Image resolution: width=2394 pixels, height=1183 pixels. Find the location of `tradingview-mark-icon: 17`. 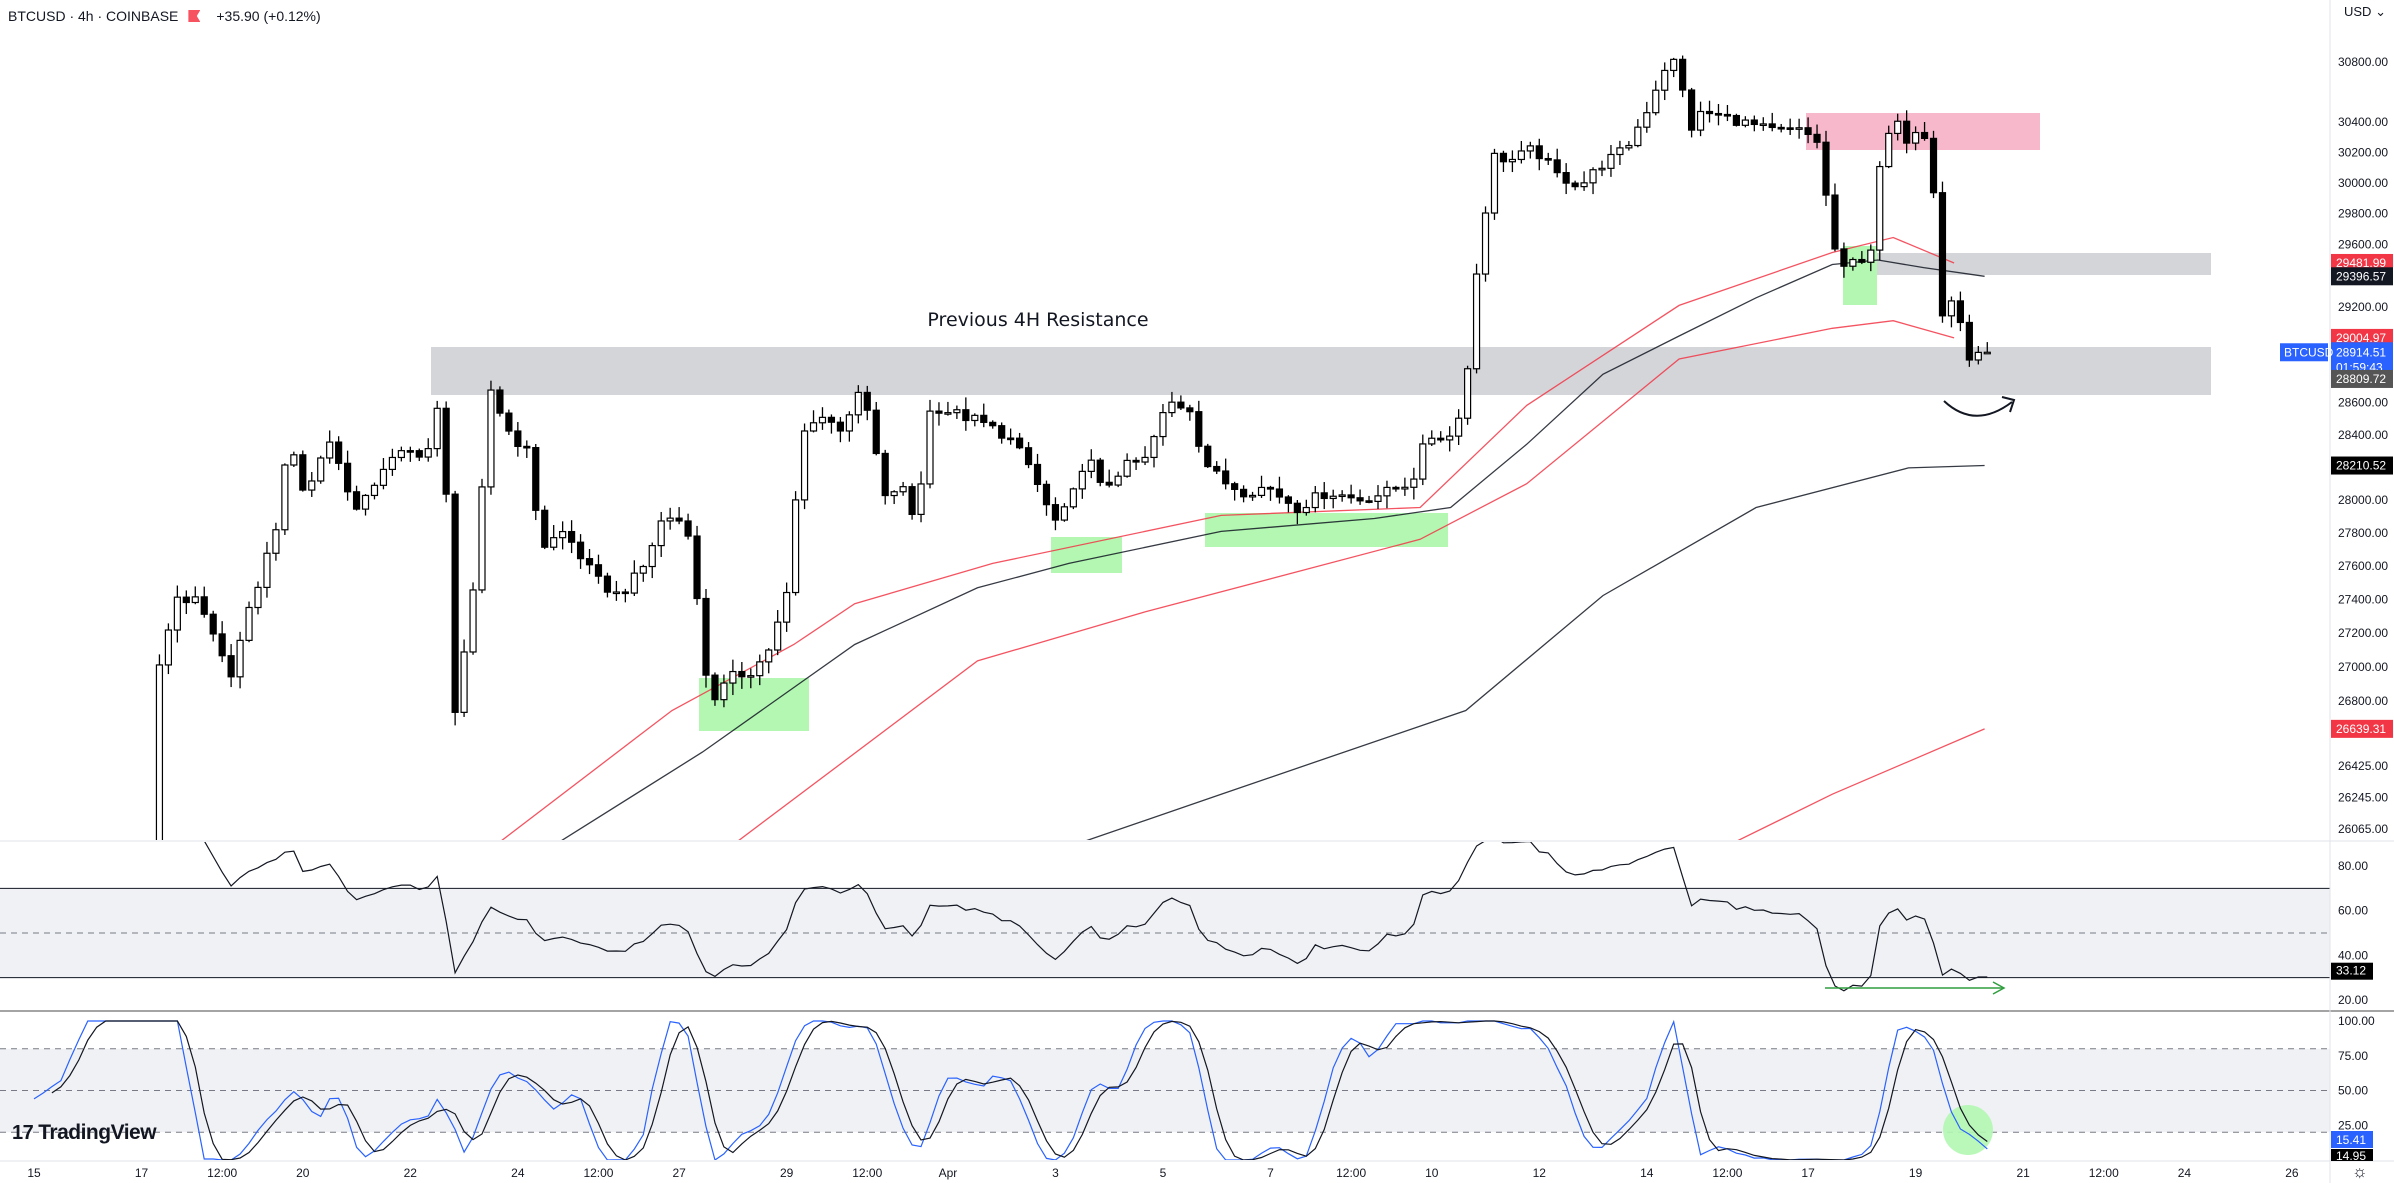

tradingview-mark-icon: 17 is located at coordinates (23, 1132).